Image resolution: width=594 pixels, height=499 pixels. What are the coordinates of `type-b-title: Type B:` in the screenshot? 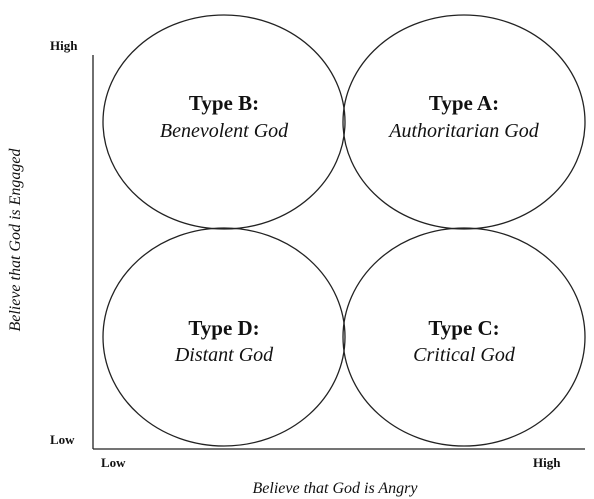 It's located at (224, 103).